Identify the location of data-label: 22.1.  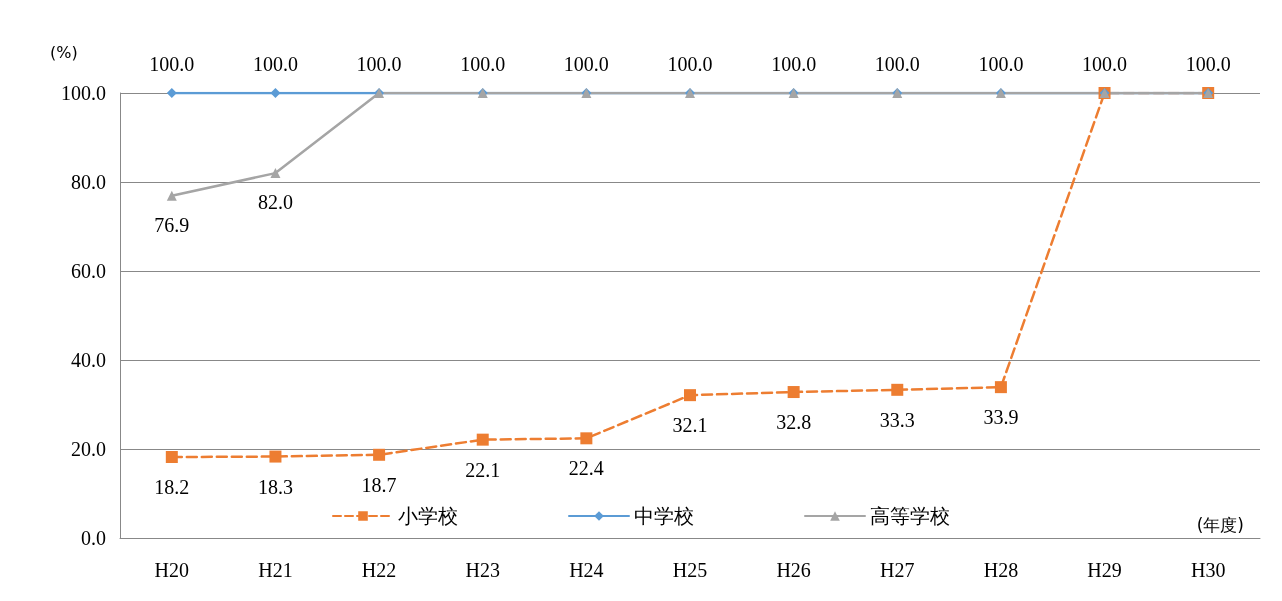
(483, 469).